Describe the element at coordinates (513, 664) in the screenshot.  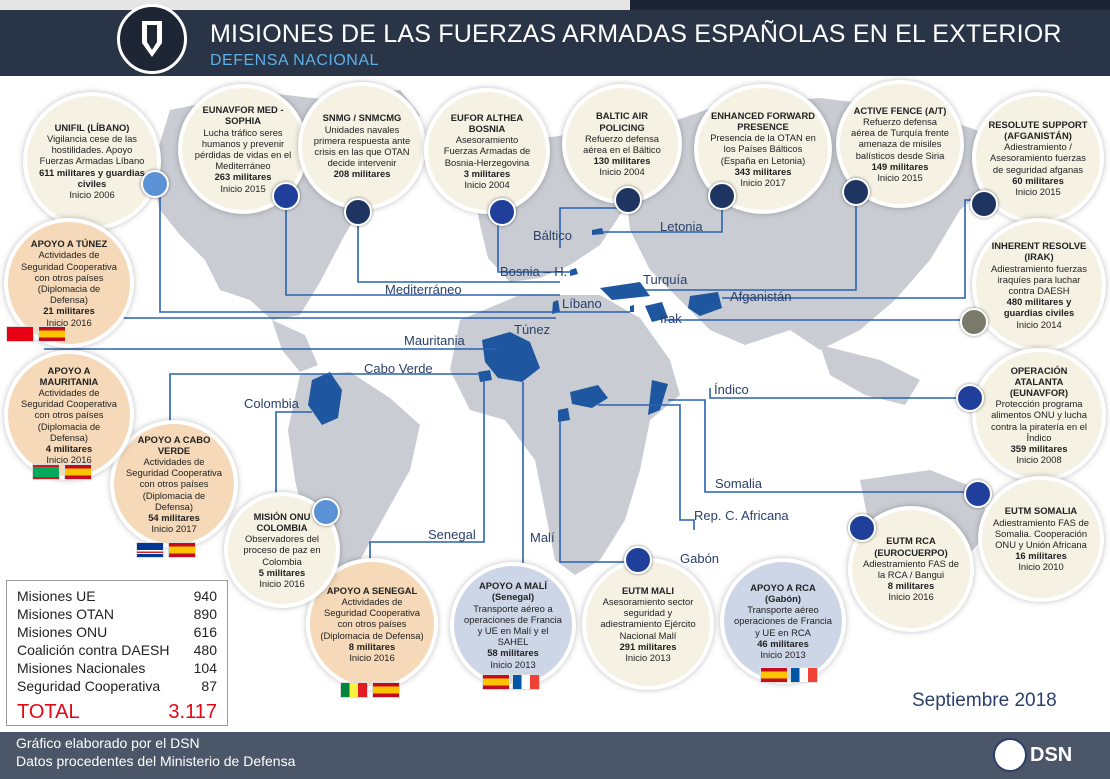
I see `mission-start: Inicio 2013` at that location.